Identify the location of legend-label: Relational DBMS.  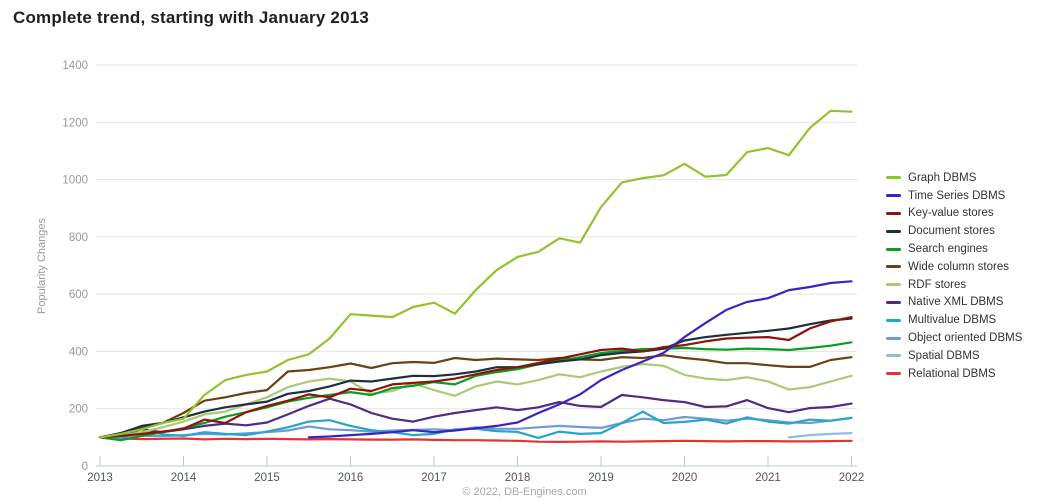
(952, 373).